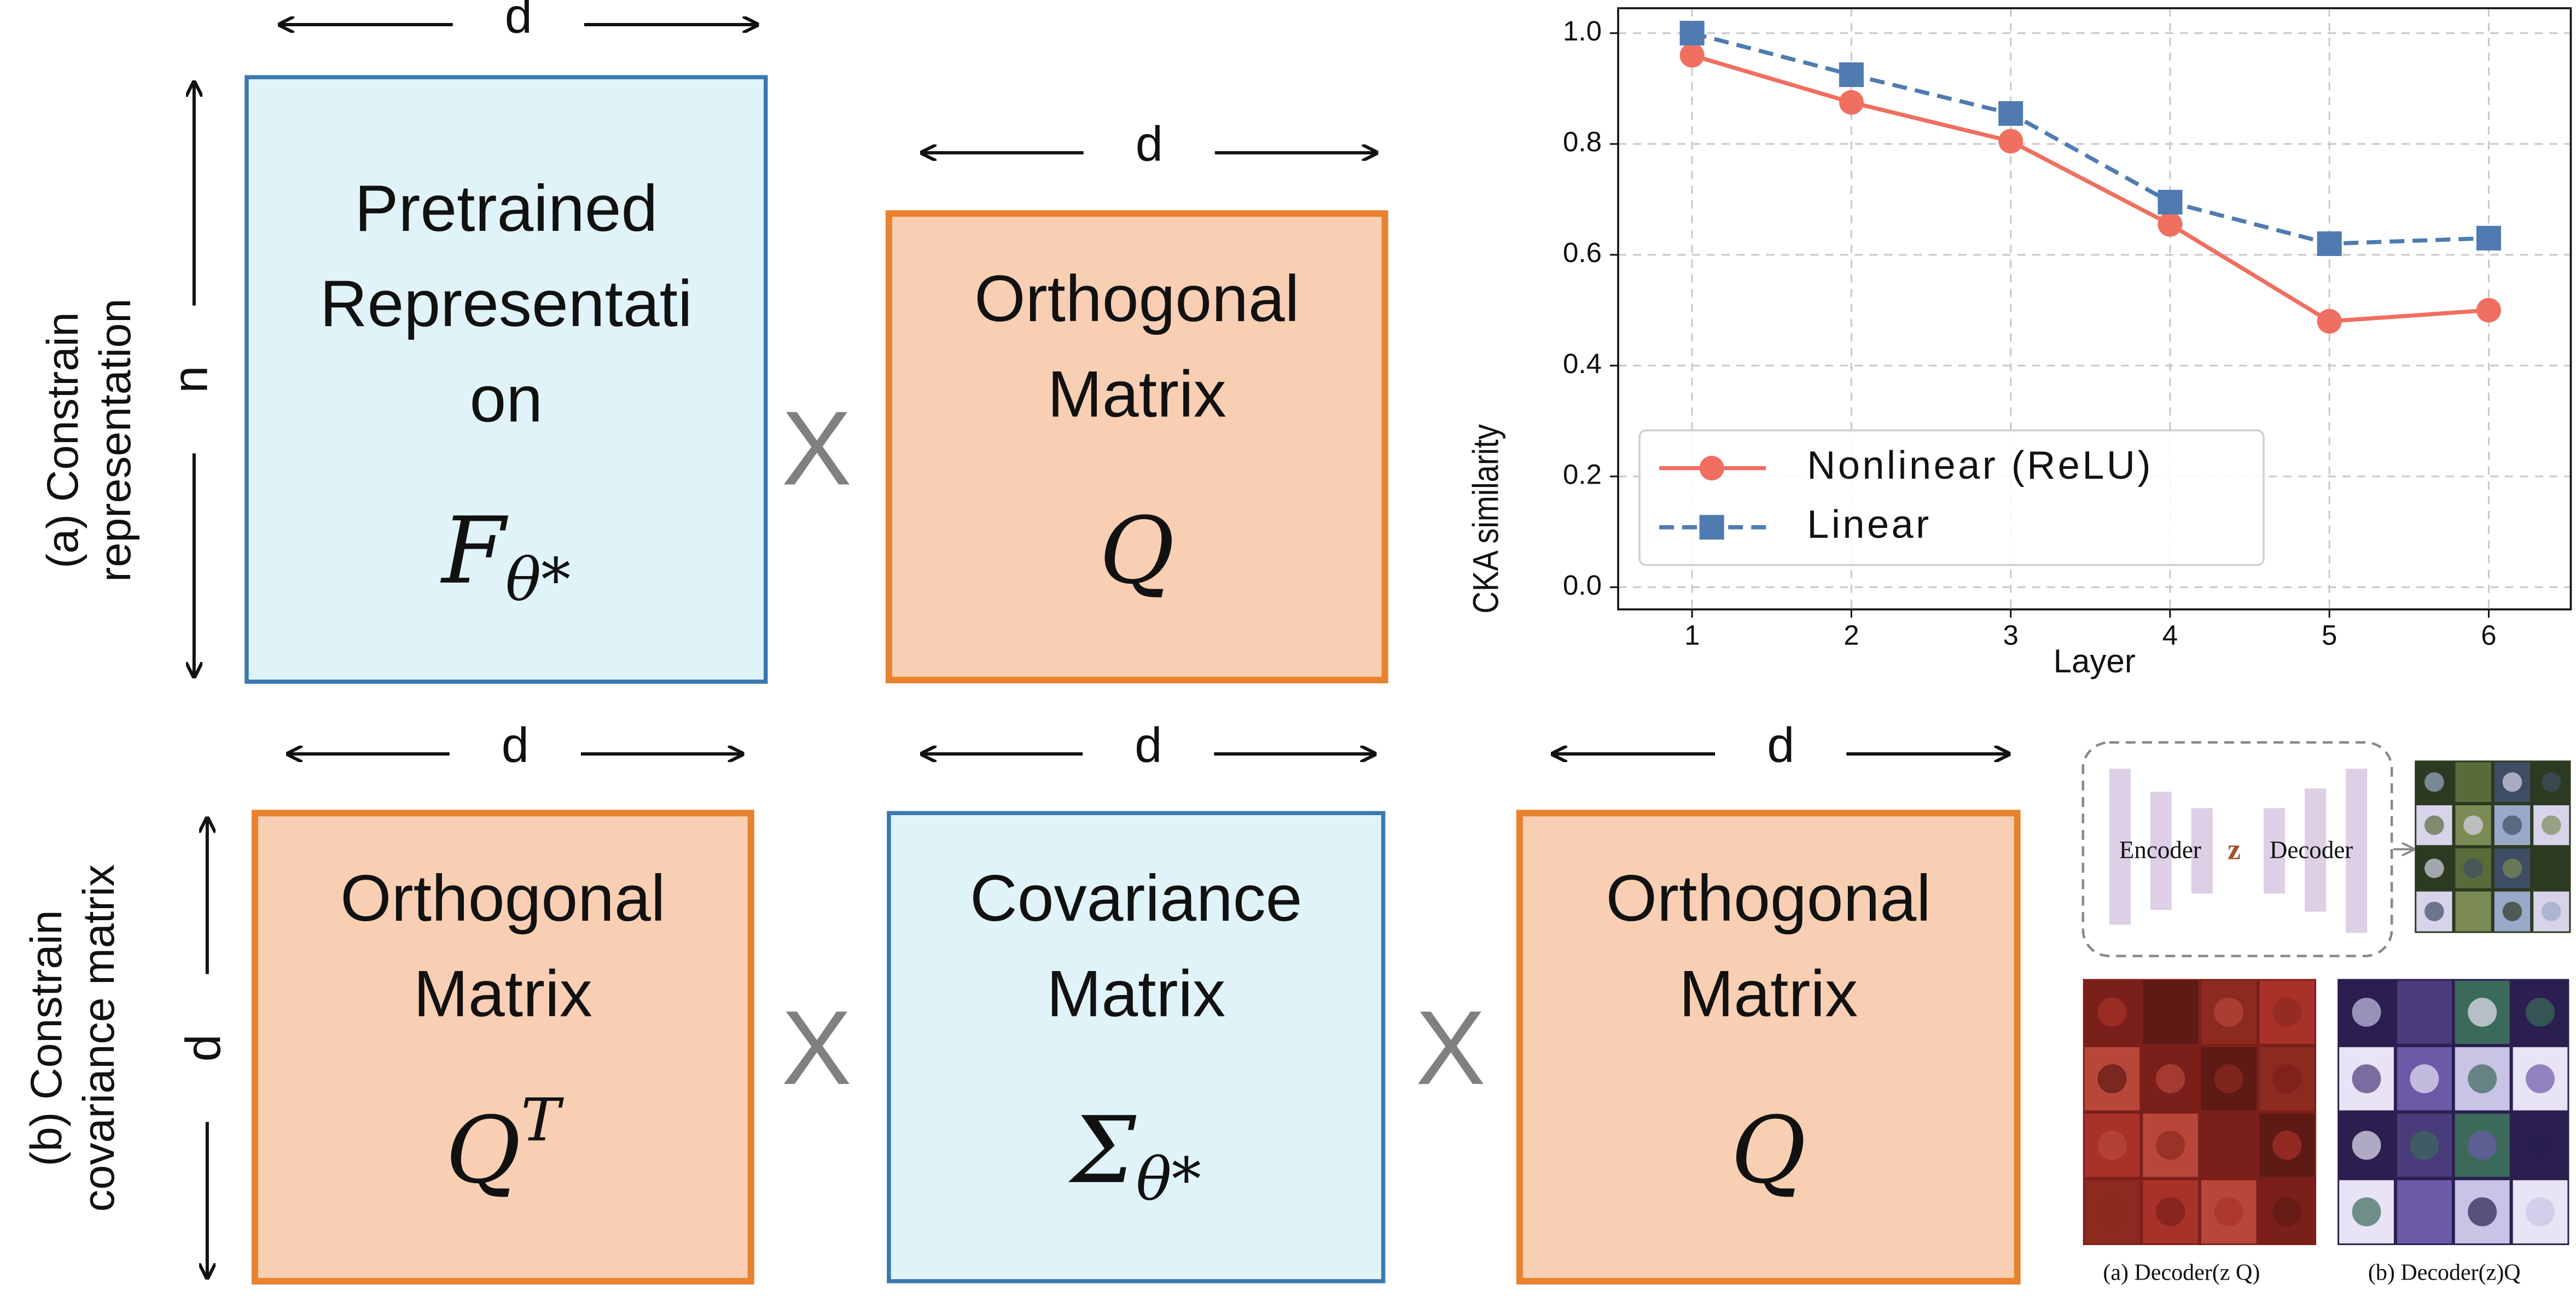  Describe the element at coordinates (2234, 850) in the screenshot. I see `latent-label: z` at that location.